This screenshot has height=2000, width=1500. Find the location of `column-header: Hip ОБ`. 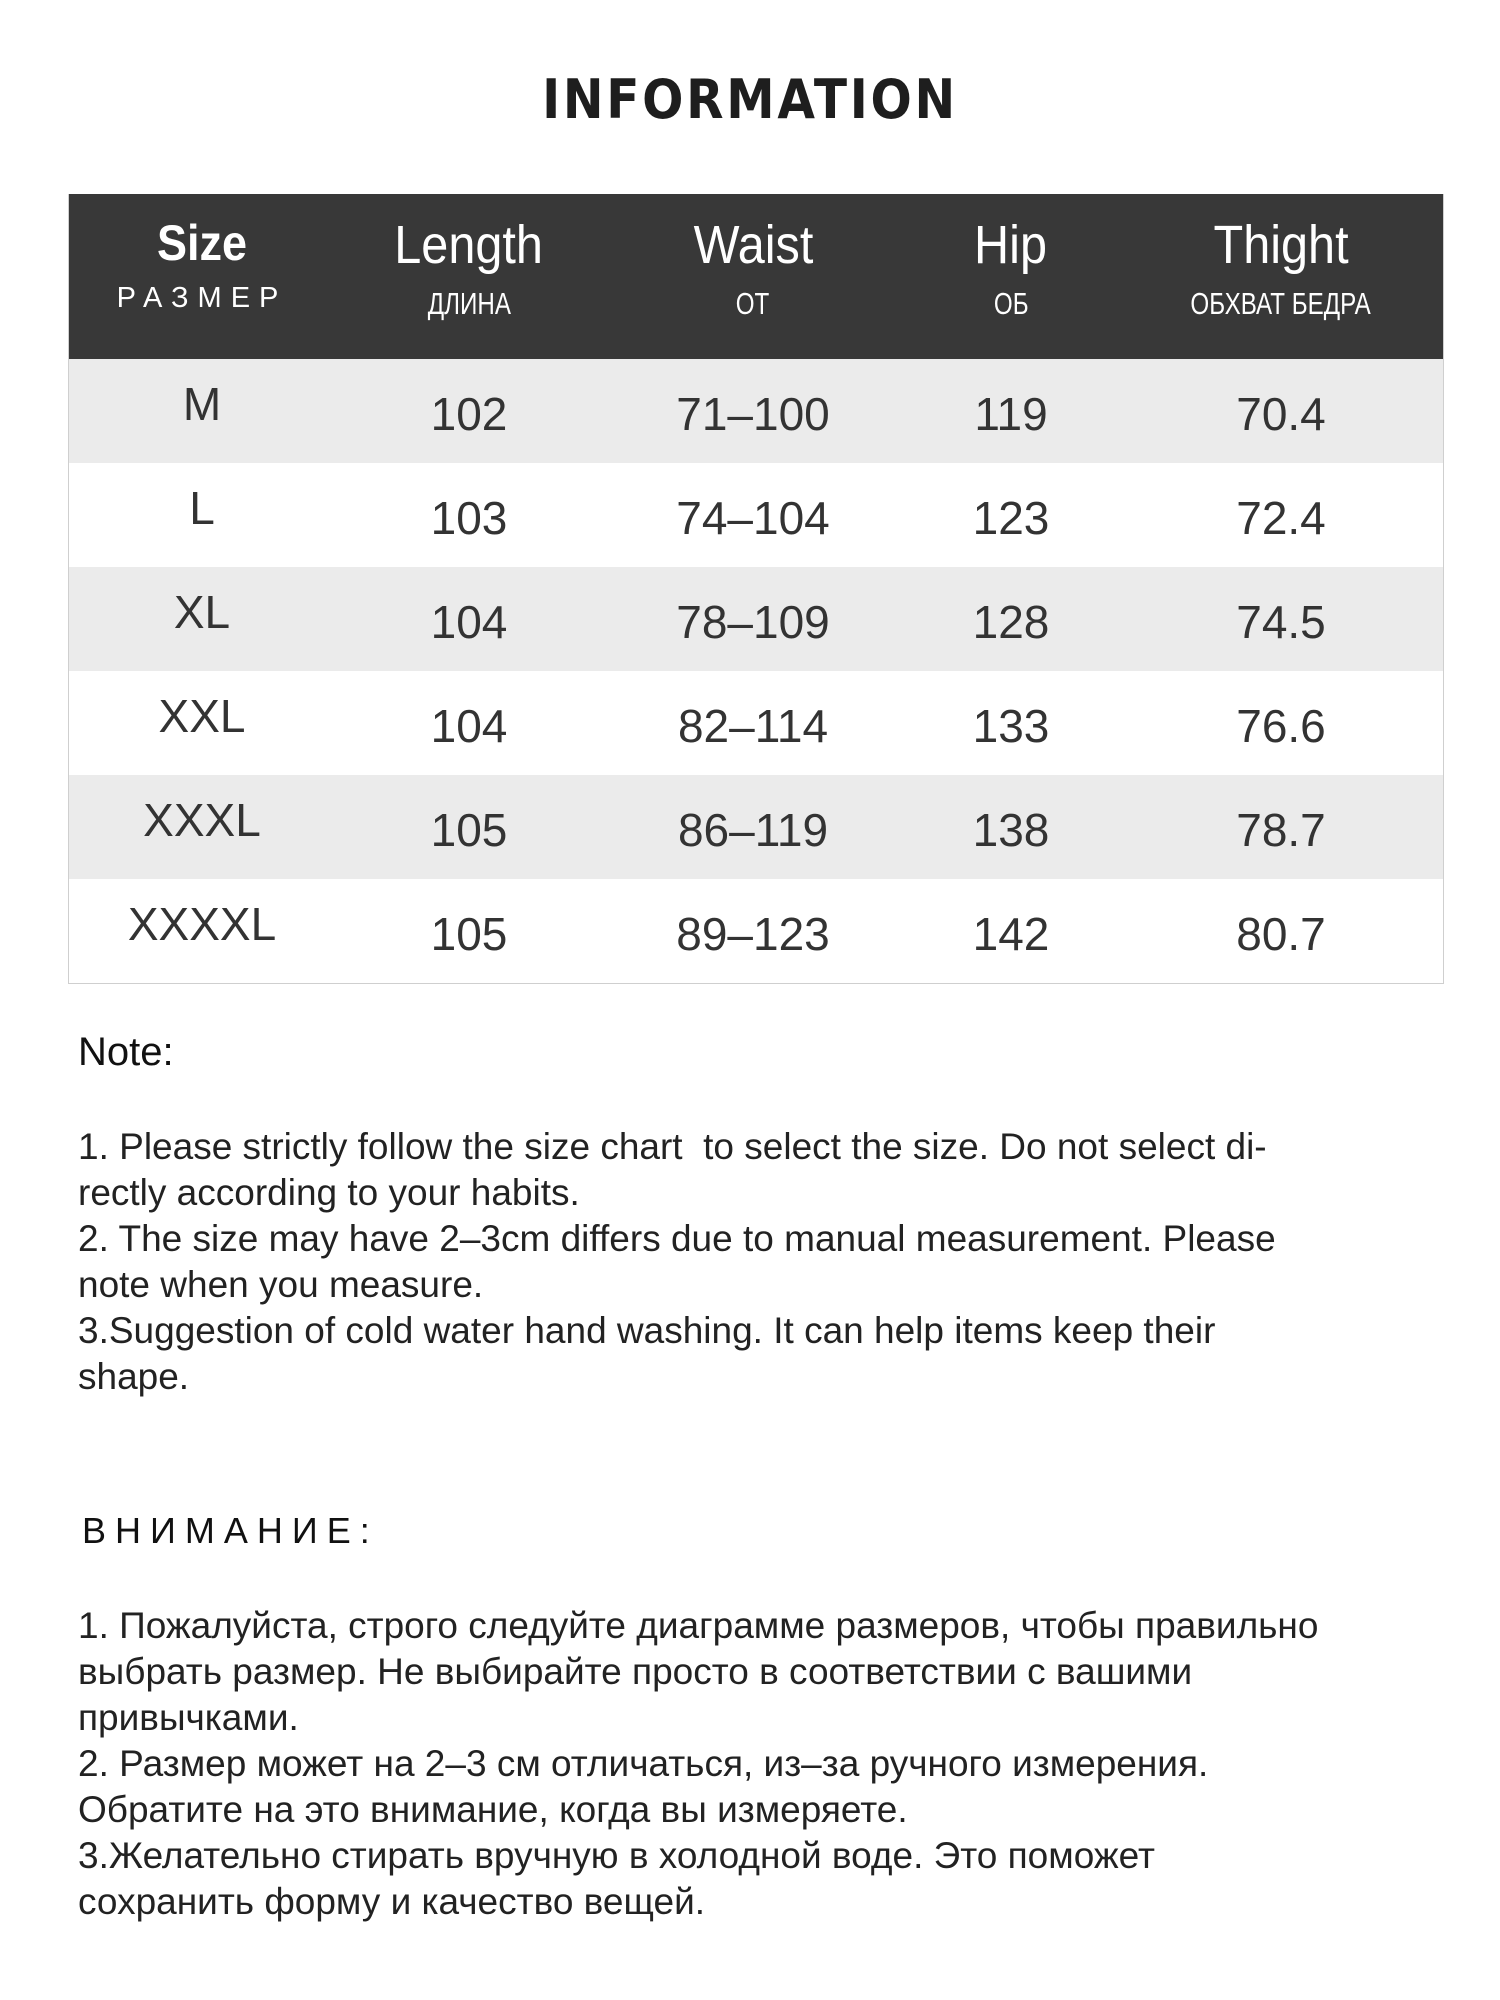

column-header: Hip ОБ is located at coordinates (1011, 276).